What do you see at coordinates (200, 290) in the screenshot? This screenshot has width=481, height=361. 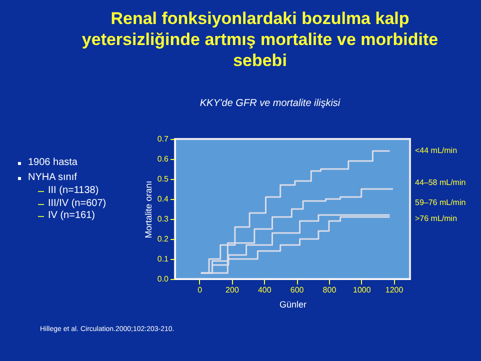 I see `x-tick-label: 0` at bounding box center [200, 290].